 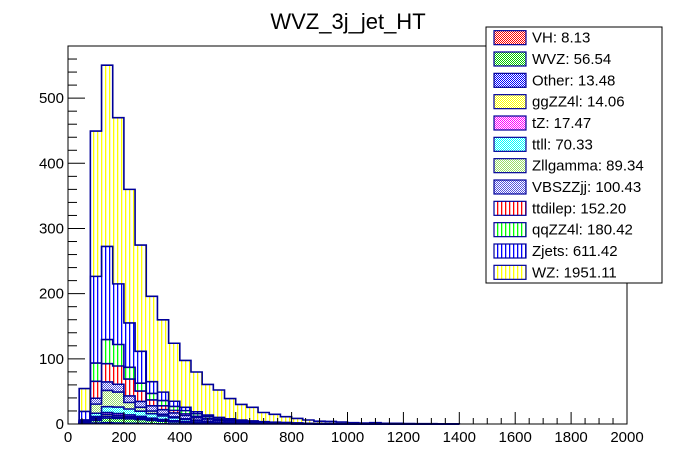 I want to click on legend-item-vh: VH: 8.13, so click(x=541, y=38).